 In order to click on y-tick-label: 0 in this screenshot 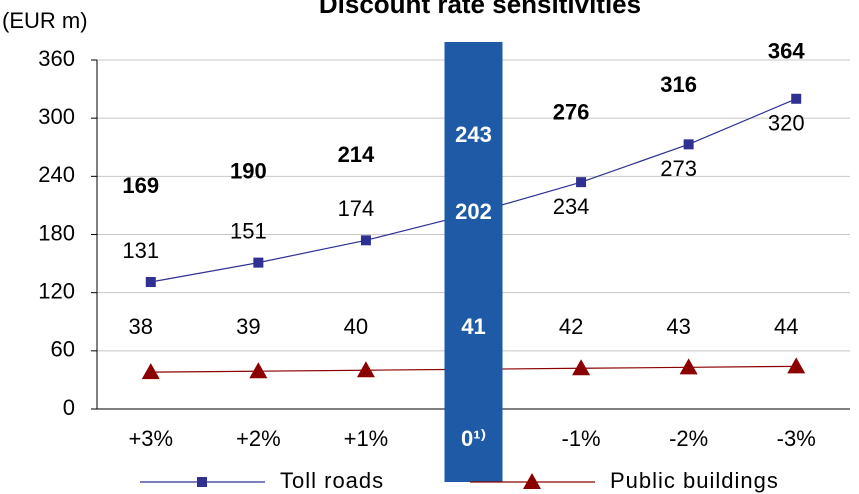, I will do `click(69, 407)`.